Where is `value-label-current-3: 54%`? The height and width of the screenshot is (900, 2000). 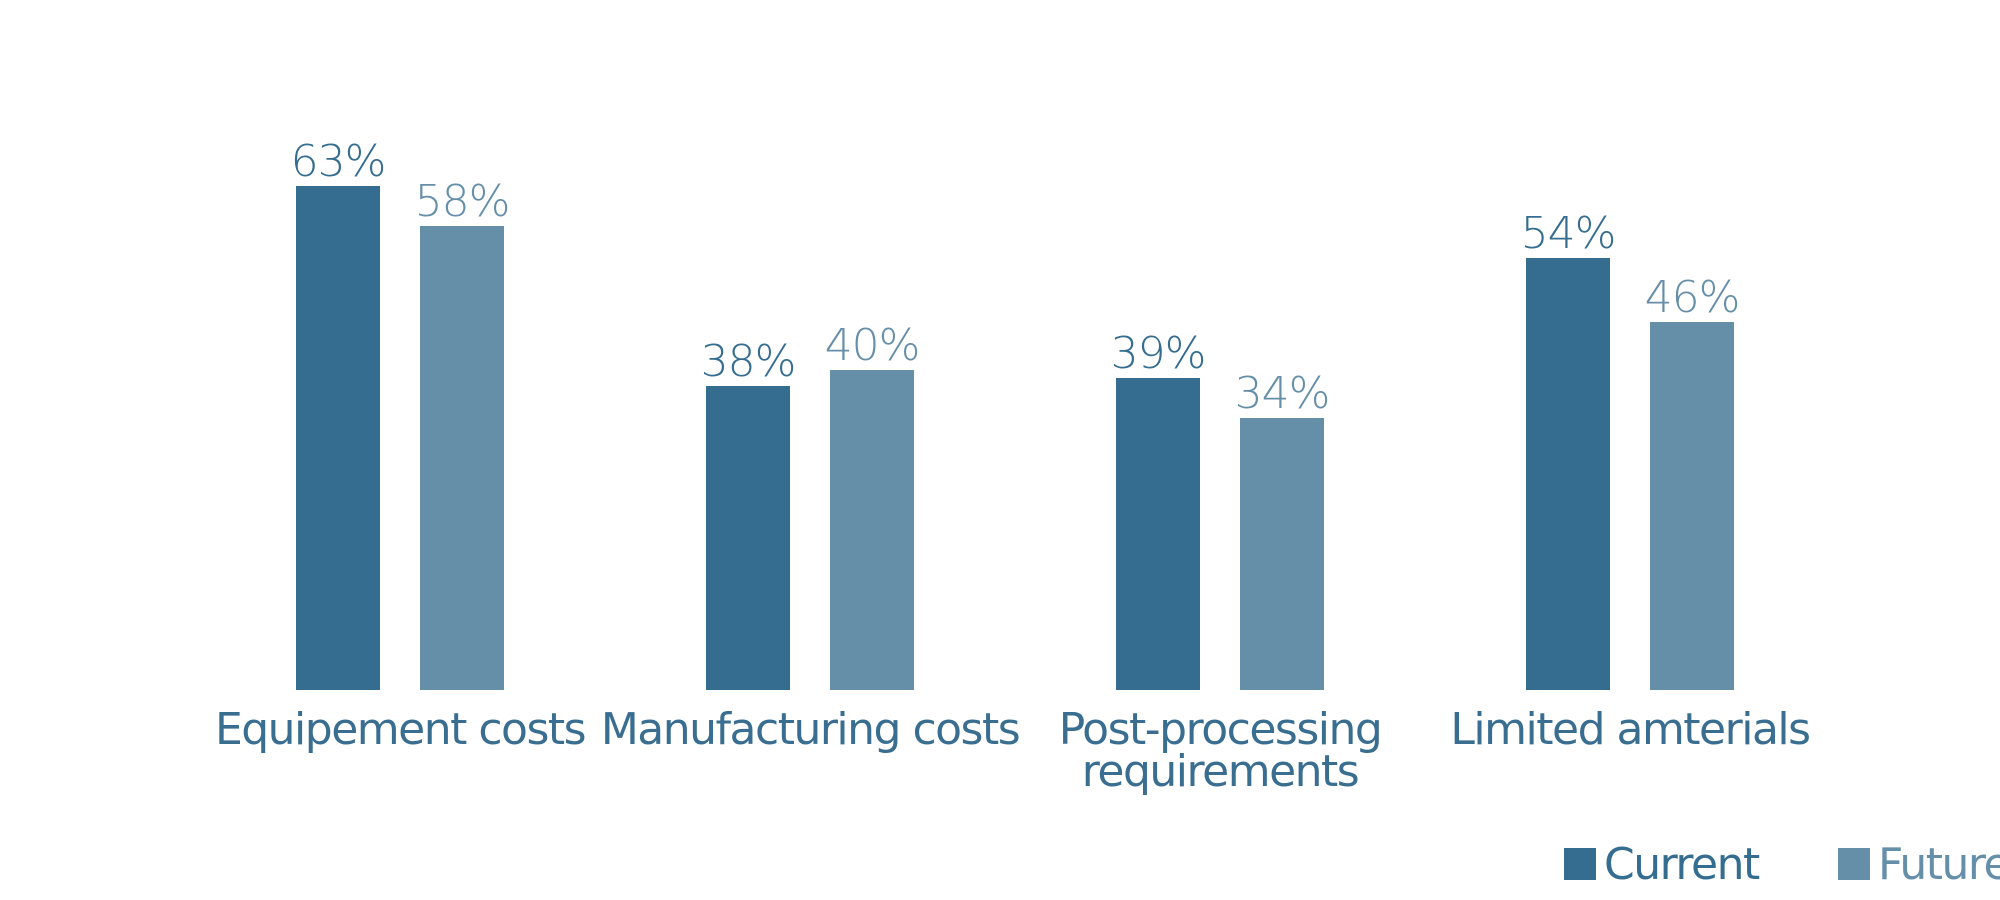
value-label-current-3: 54% is located at coordinates (1568, 233).